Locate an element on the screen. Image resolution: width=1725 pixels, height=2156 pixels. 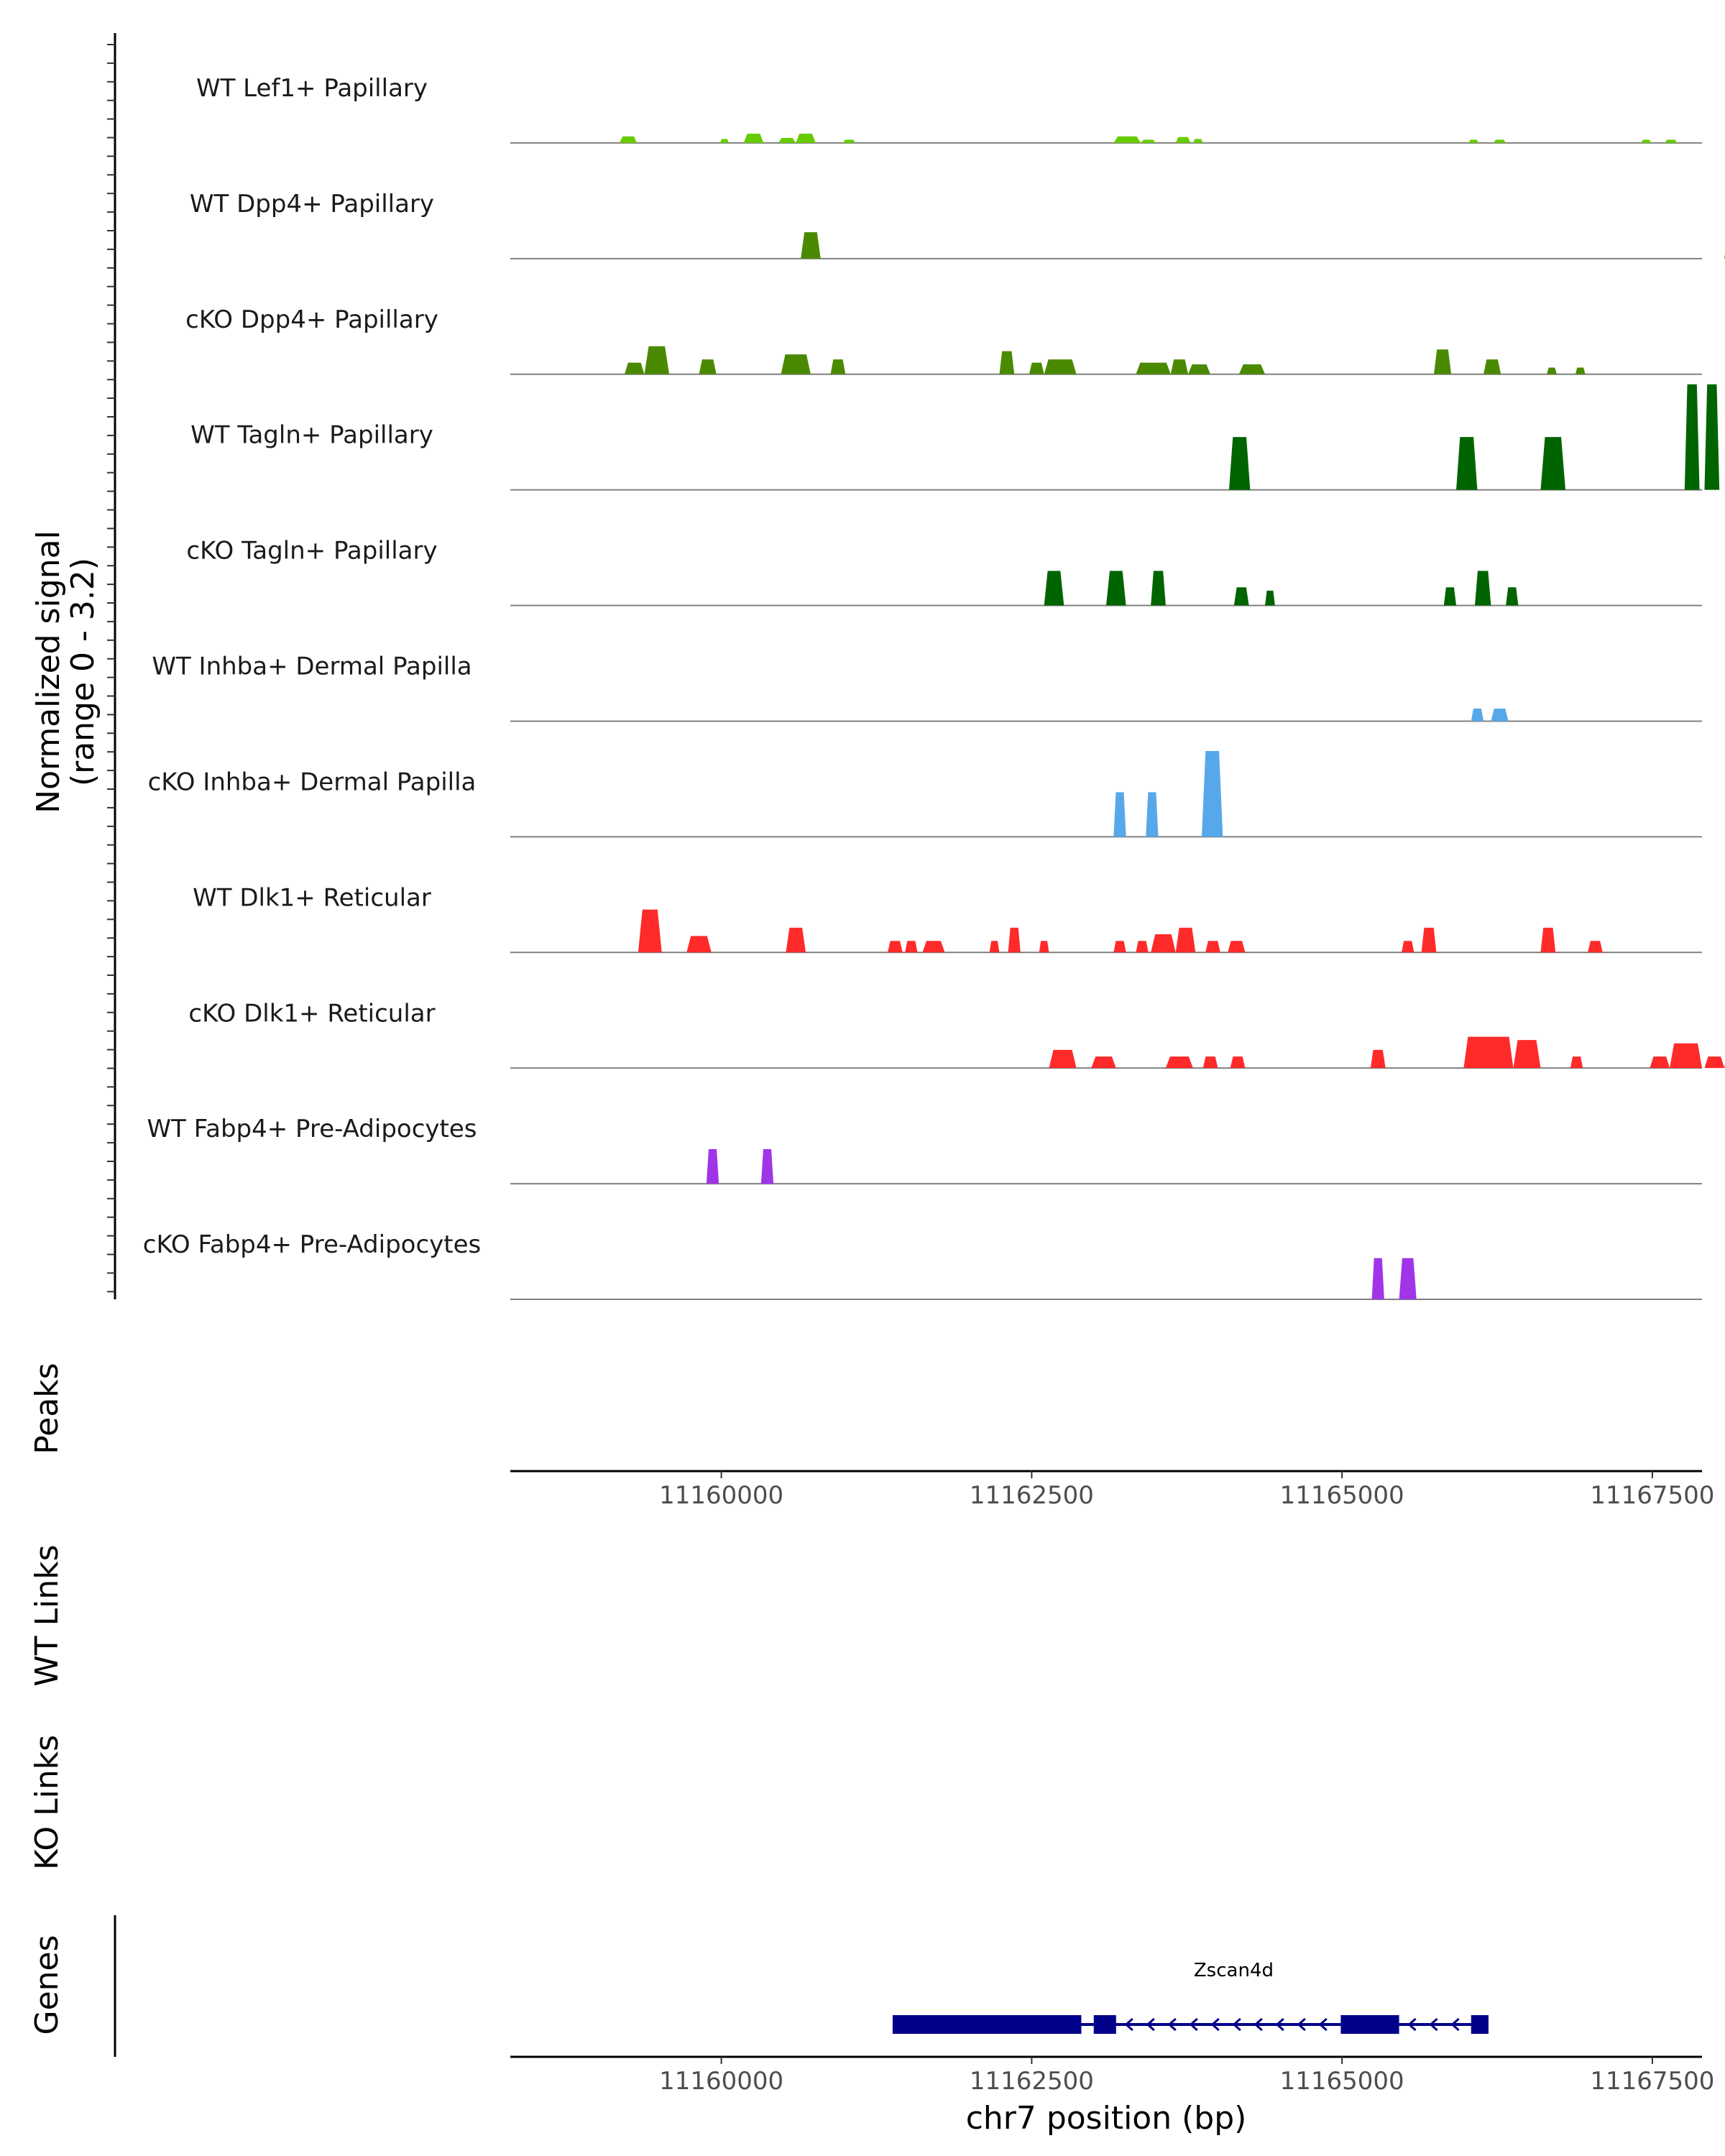
track-label: WT Tagln+ Papillary is located at coordinates (311, 435).